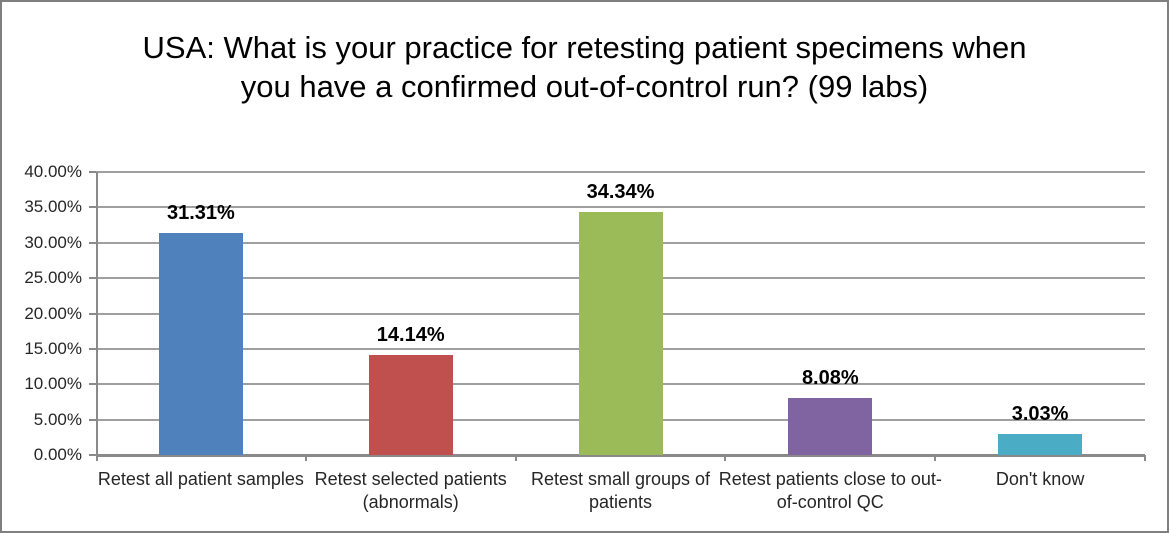 The image size is (1169, 533). I want to click on y-axis-tick-label: 35.00%, so click(53, 207).